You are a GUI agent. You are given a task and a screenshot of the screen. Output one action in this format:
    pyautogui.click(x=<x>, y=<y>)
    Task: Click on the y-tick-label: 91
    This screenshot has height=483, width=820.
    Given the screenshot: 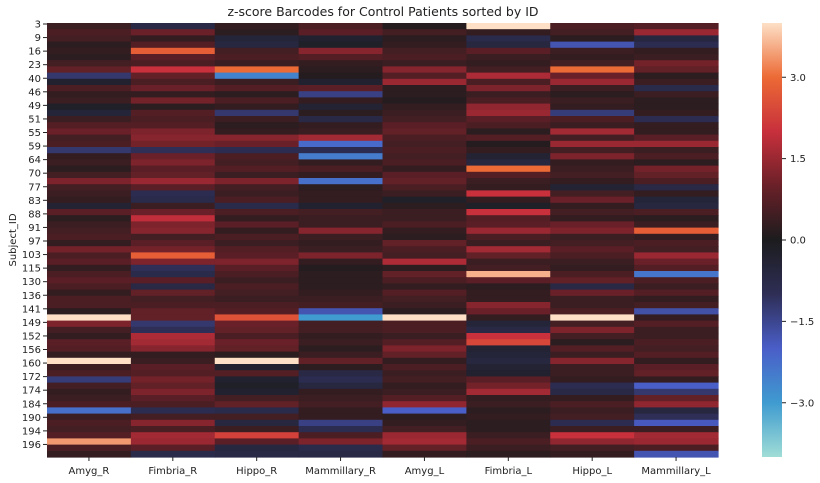 What is the action you would take?
    pyautogui.click(x=34, y=228)
    